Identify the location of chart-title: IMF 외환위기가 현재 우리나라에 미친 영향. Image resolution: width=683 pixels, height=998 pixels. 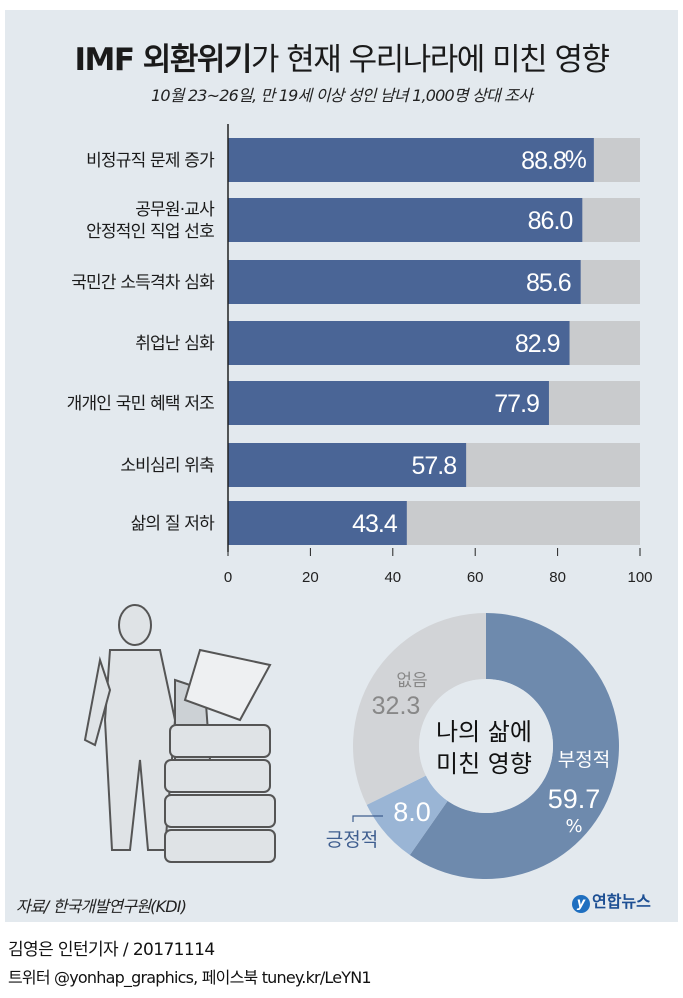
(341, 56).